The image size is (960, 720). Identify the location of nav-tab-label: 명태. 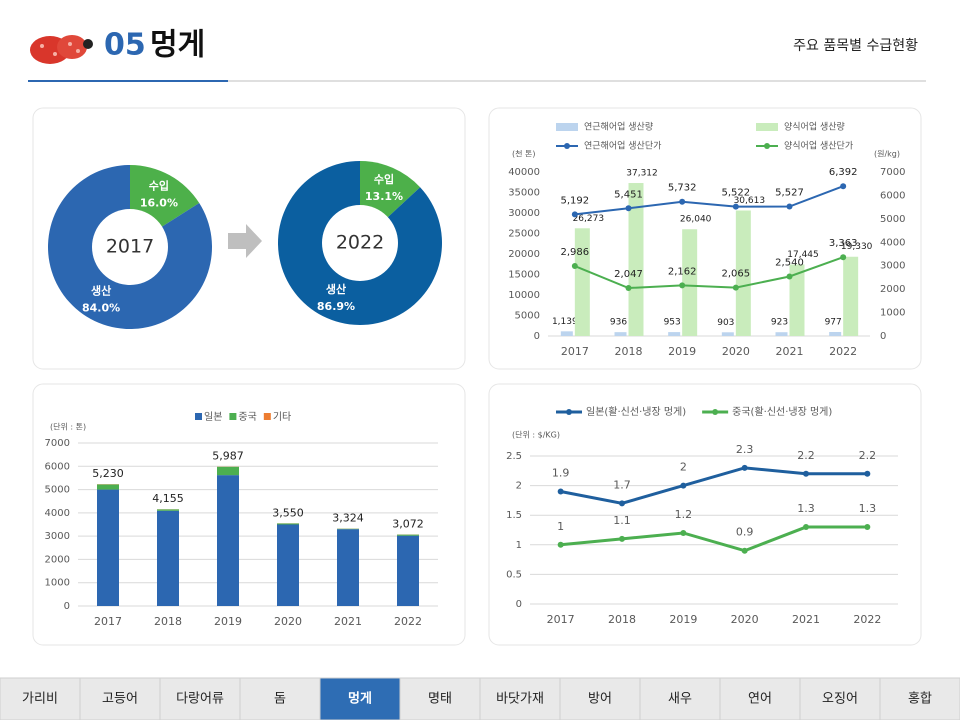
(440, 699).